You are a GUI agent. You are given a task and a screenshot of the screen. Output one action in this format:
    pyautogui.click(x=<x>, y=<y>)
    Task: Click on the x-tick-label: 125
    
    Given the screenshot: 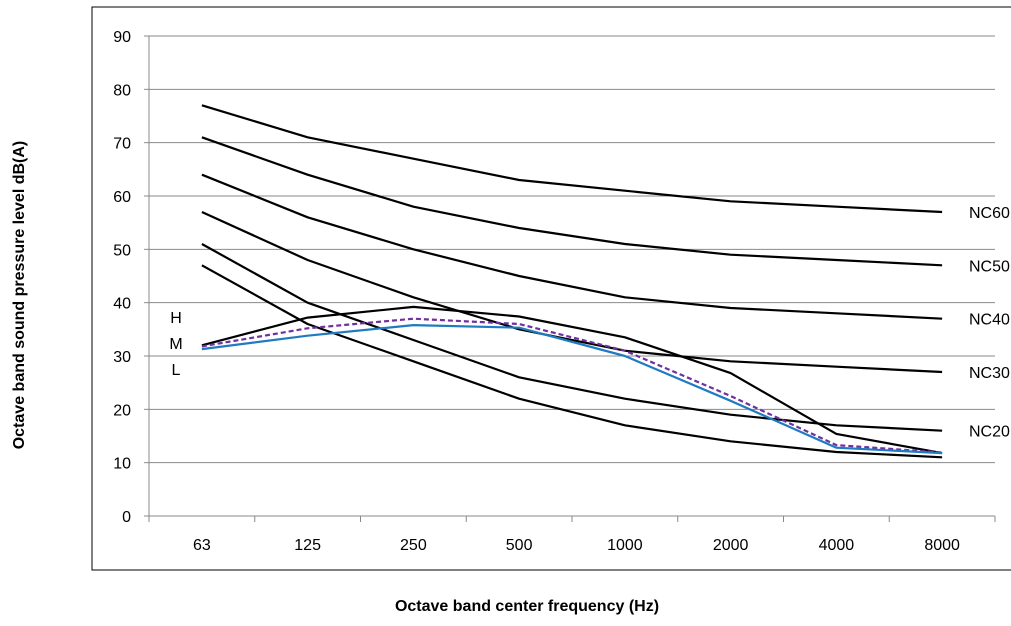 What is the action you would take?
    pyautogui.click(x=307, y=545)
    